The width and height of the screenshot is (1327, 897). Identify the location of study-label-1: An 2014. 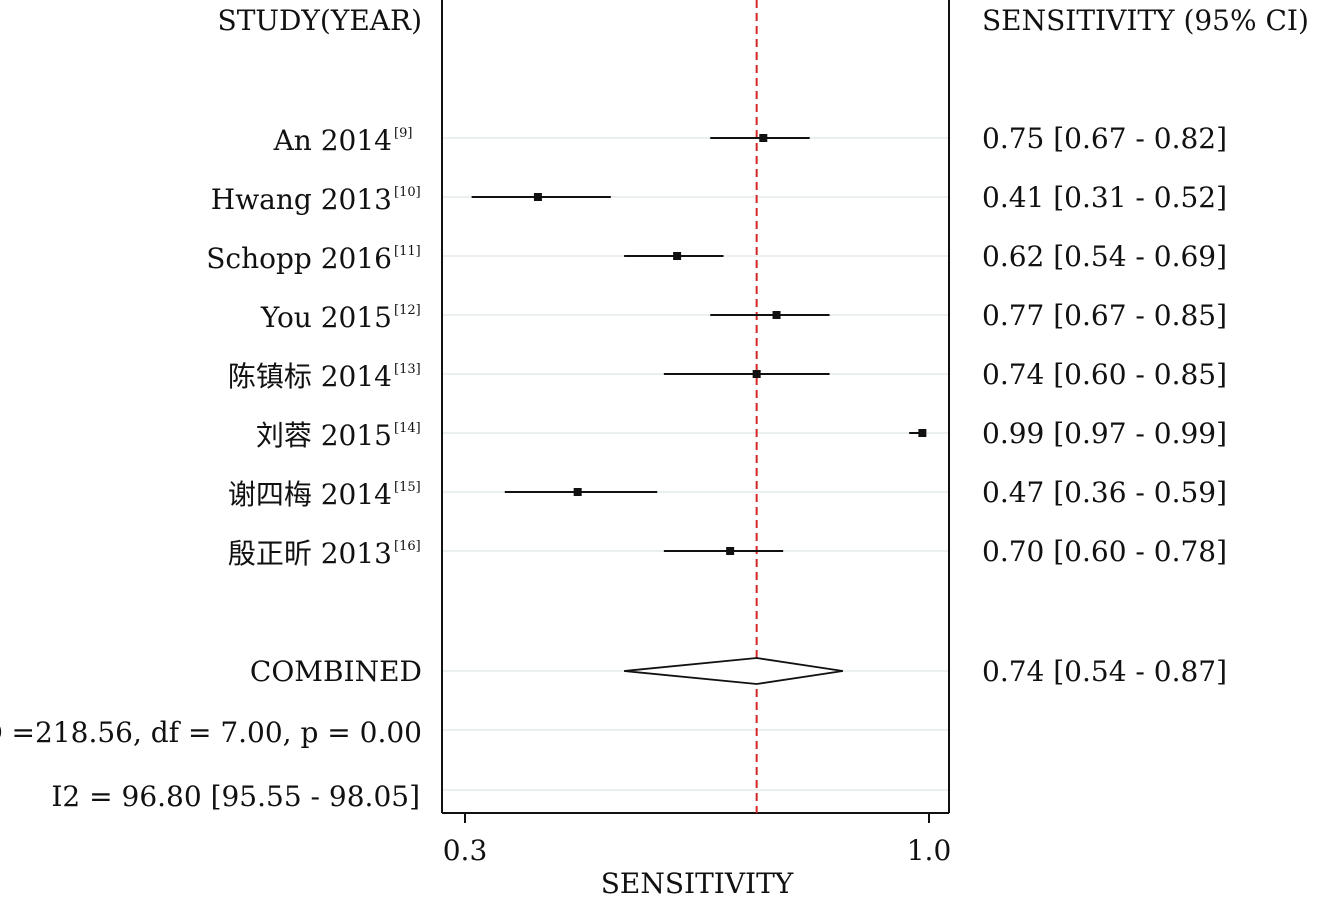
(332, 140).